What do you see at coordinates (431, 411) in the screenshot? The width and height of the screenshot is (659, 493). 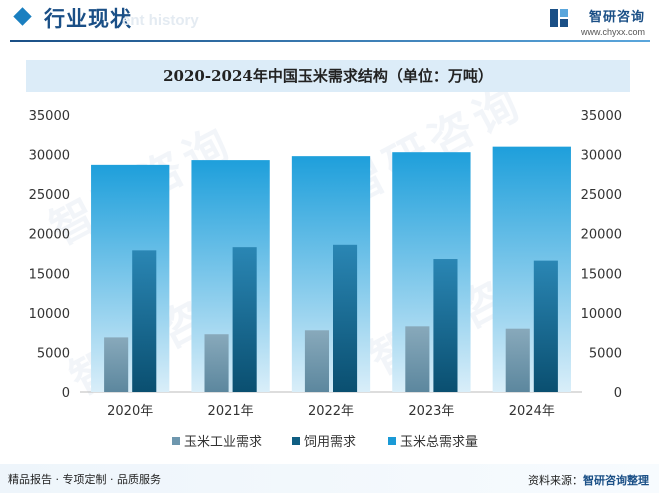 I see `x-tick-label: 2023年` at bounding box center [431, 411].